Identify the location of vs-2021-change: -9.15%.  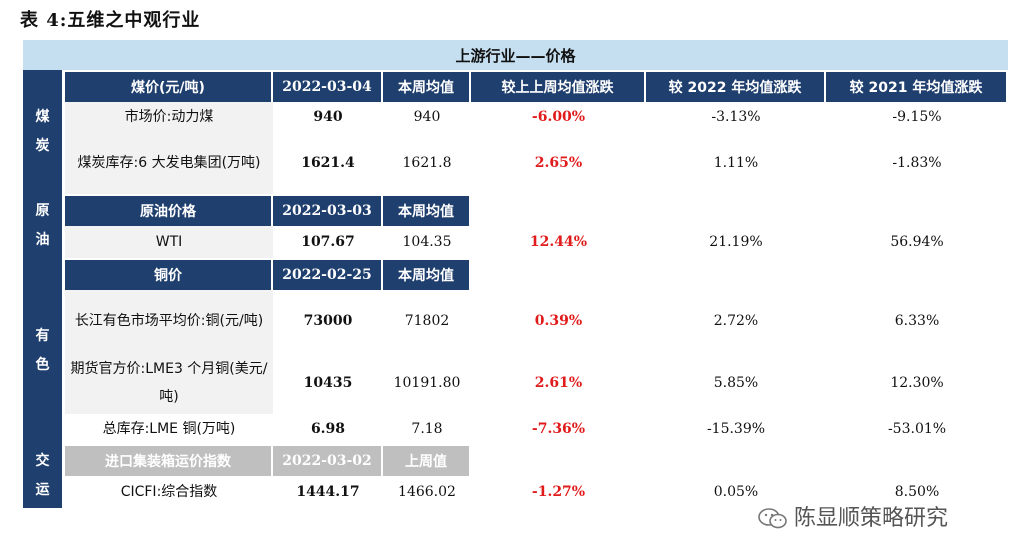
(917, 117).